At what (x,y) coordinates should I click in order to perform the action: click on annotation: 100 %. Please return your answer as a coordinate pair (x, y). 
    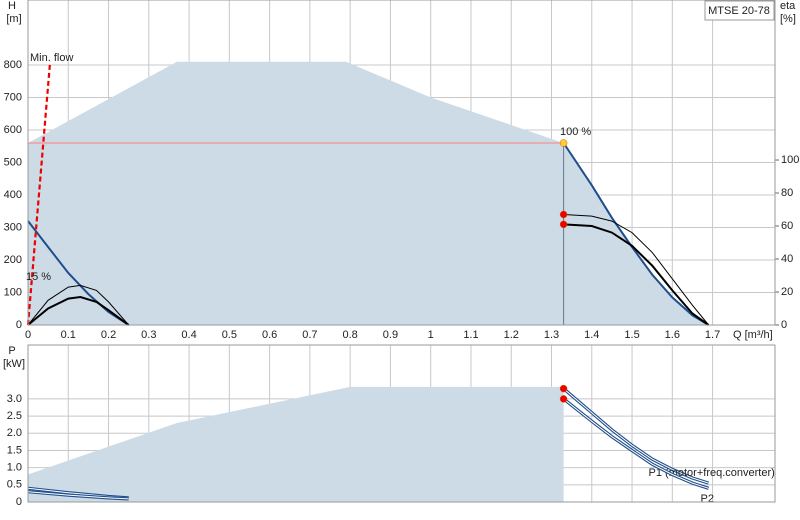
    Looking at the image, I should click on (575, 132).